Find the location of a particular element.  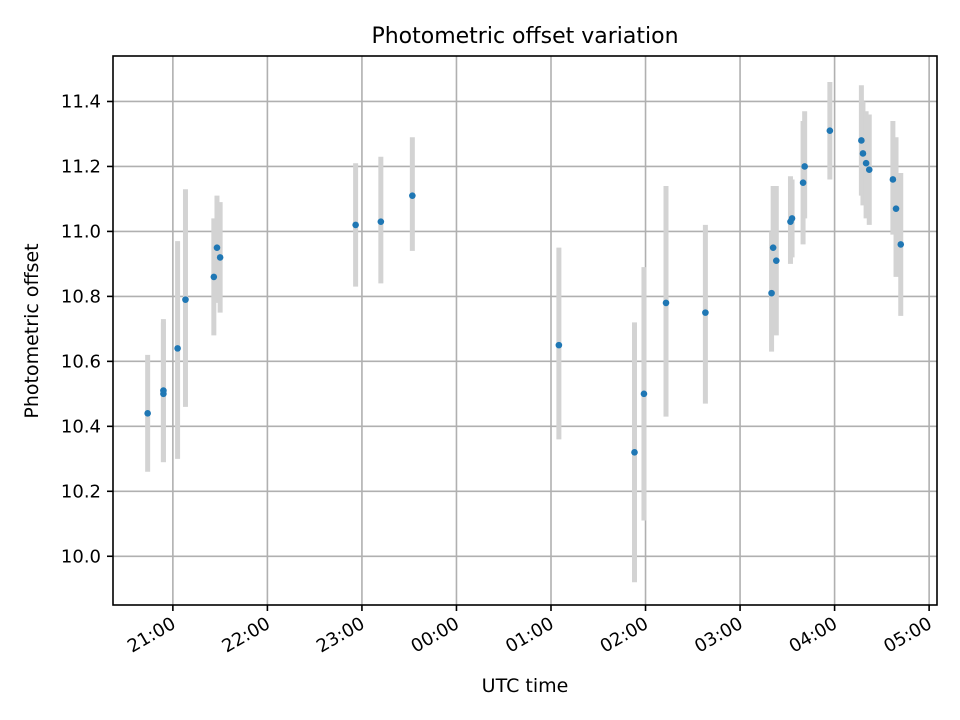

y-tick-label: 10.0 is located at coordinates (81, 556).